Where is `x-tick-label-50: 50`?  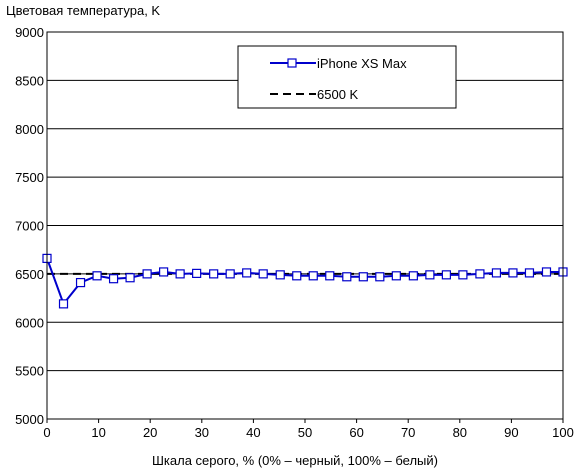
x-tick-label-50: 50 is located at coordinates (305, 432).